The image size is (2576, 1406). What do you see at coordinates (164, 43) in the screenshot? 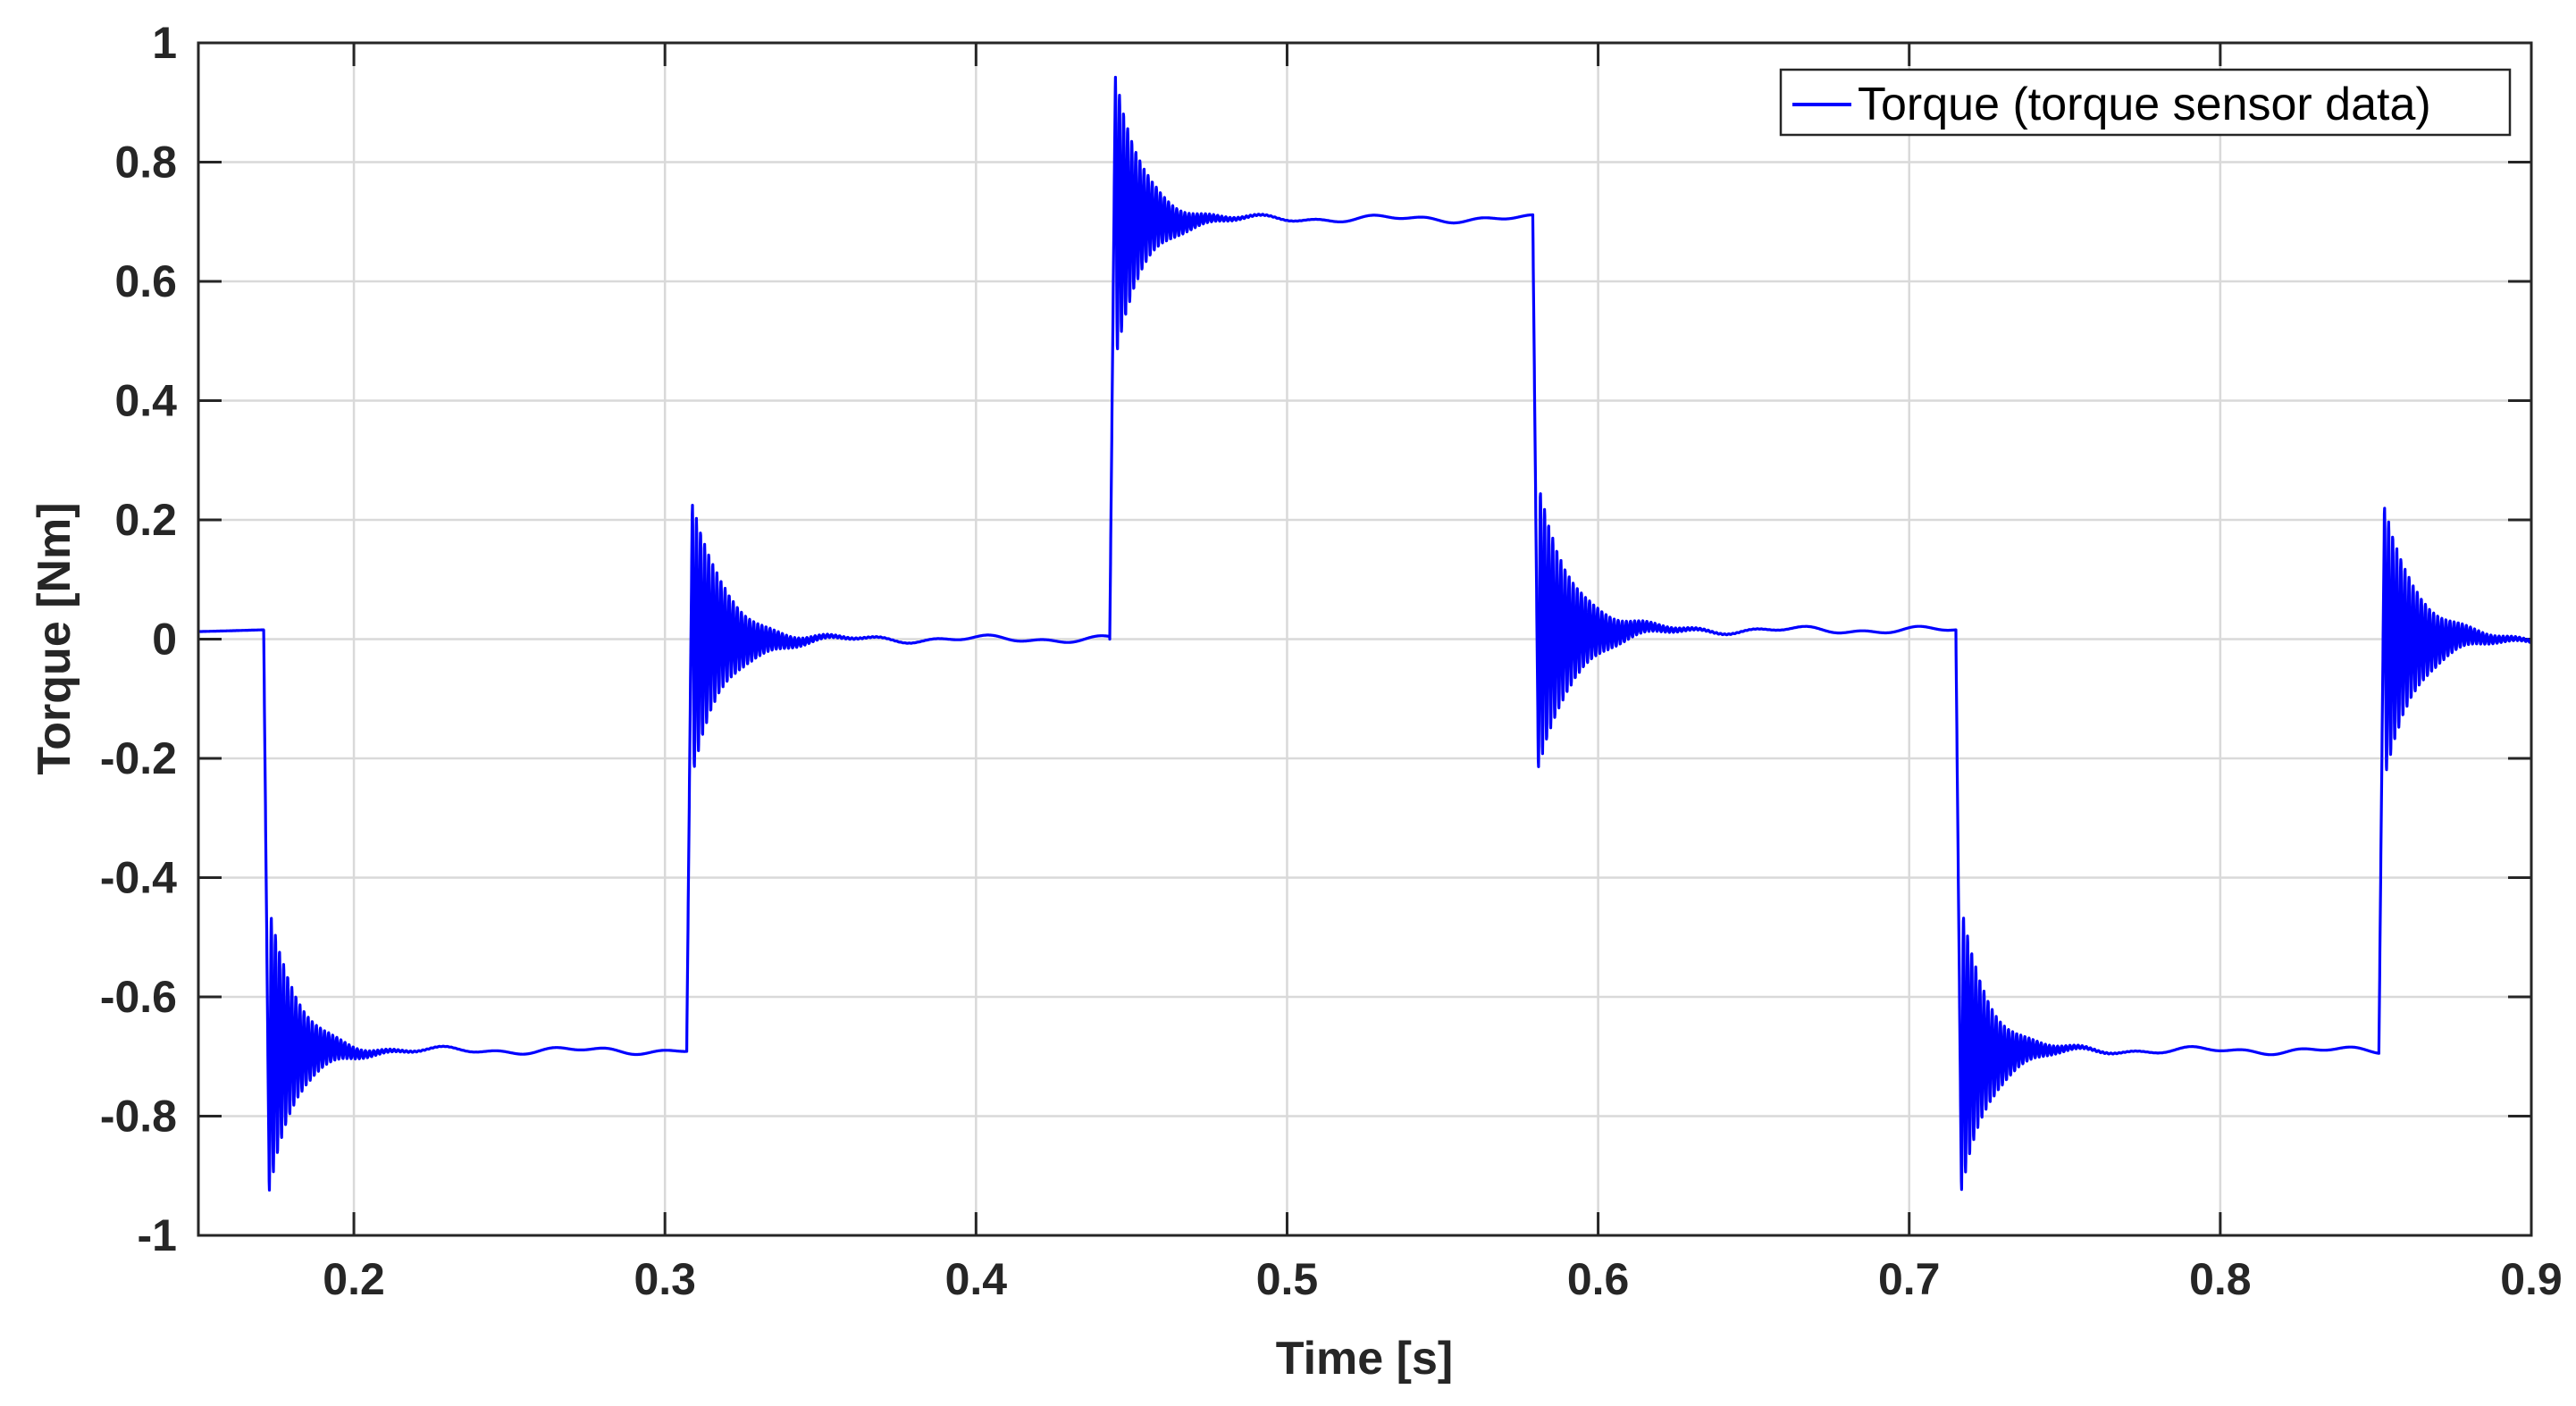
I see `y-tick-label: 1` at bounding box center [164, 43].